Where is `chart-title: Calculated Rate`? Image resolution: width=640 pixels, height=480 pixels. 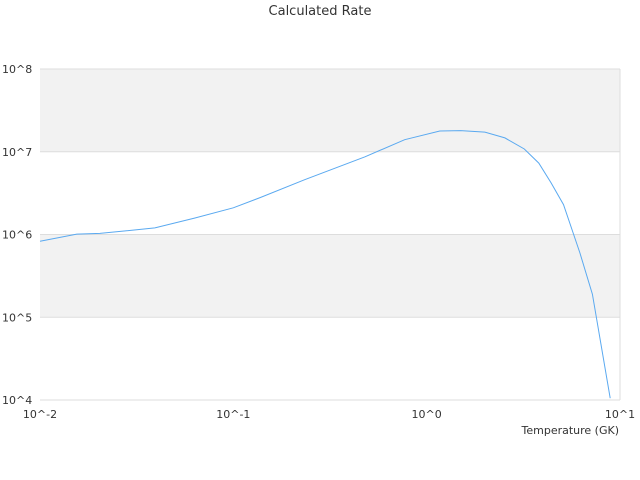 chart-title: Calculated Rate is located at coordinates (320, 11).